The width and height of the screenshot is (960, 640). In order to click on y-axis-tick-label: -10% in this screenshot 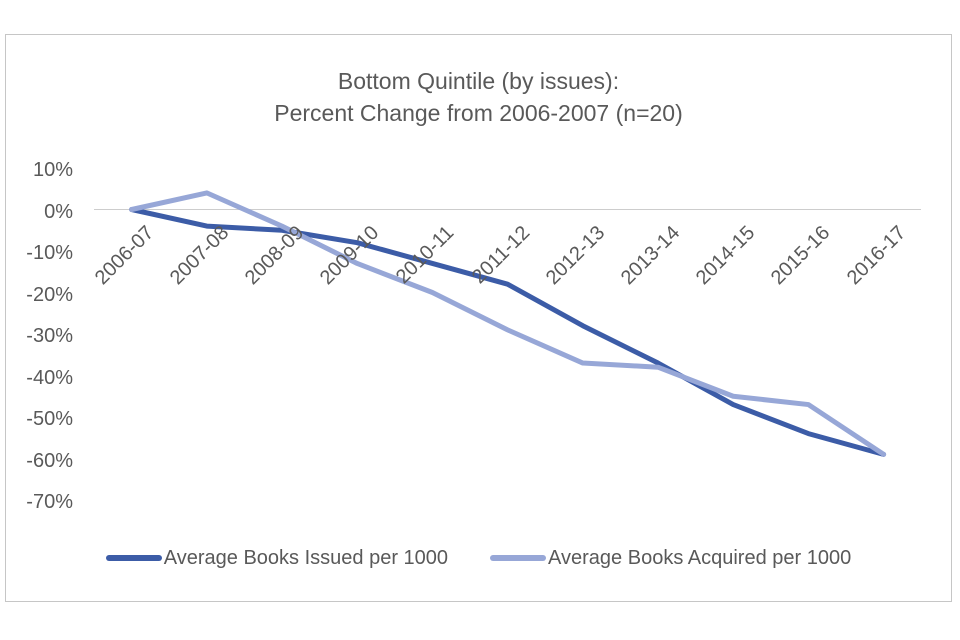, I will do `click(49, 253)`.